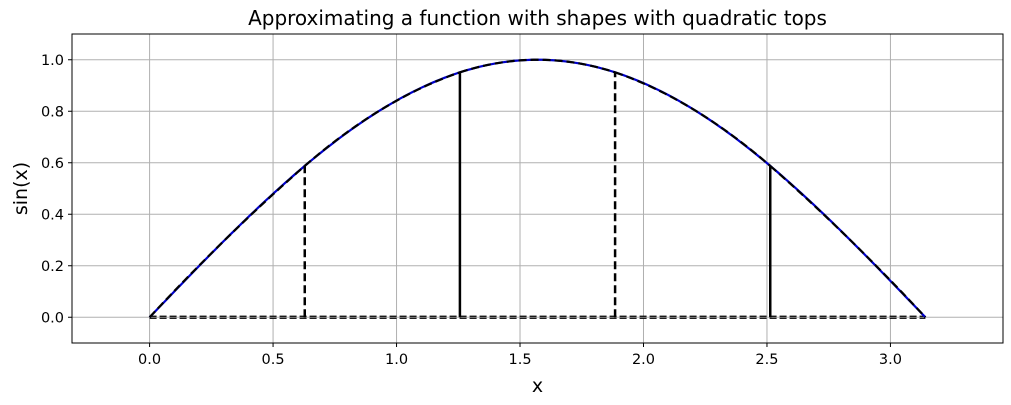 The width and height of the screenshot is (1011, 405). What do you see at coordinates (21, 188) in the screenshot?
I see `y-axis-label: sin(x)` at bounding box center [21, 188].